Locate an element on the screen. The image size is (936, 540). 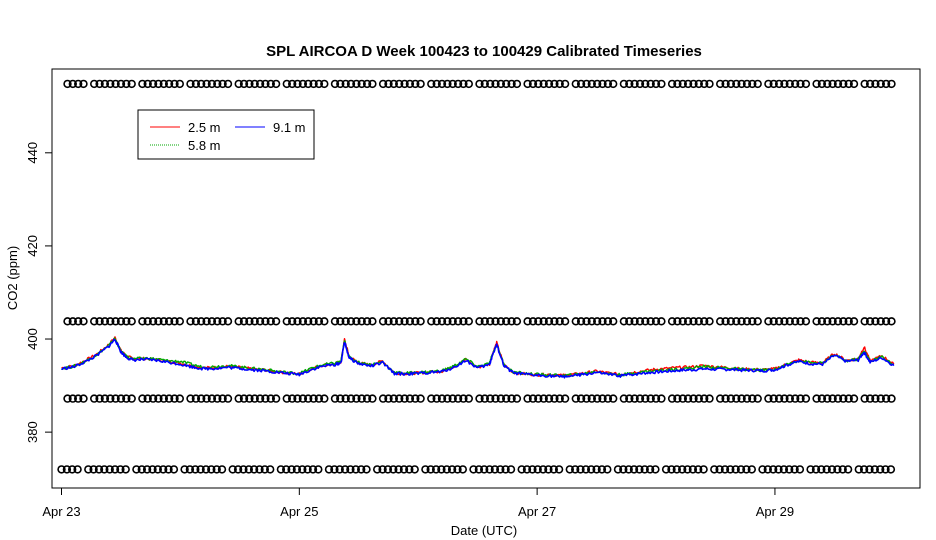
y-tick-label: 420 is located at coordinates (32, 246).